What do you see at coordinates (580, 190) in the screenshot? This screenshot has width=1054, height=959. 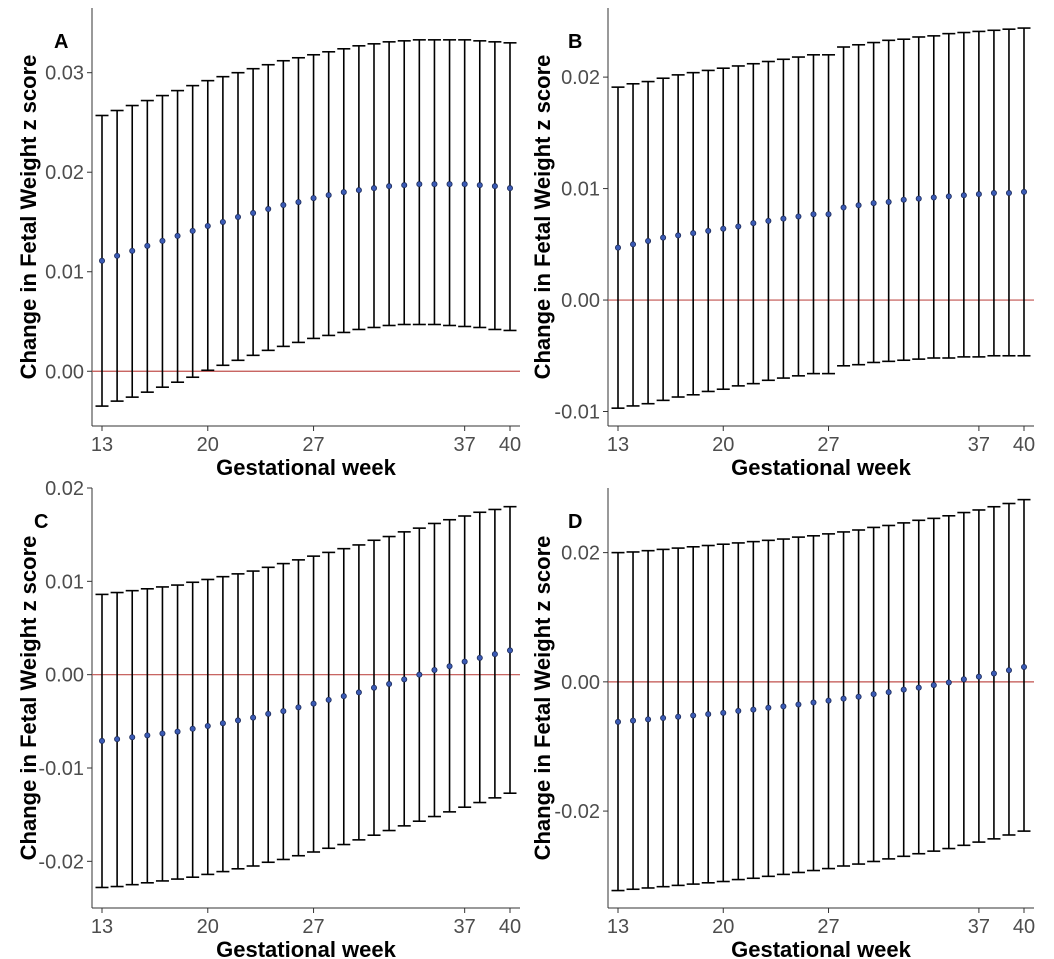 I see `y-tick-label: 0.01` at bounding box center [580, 190].